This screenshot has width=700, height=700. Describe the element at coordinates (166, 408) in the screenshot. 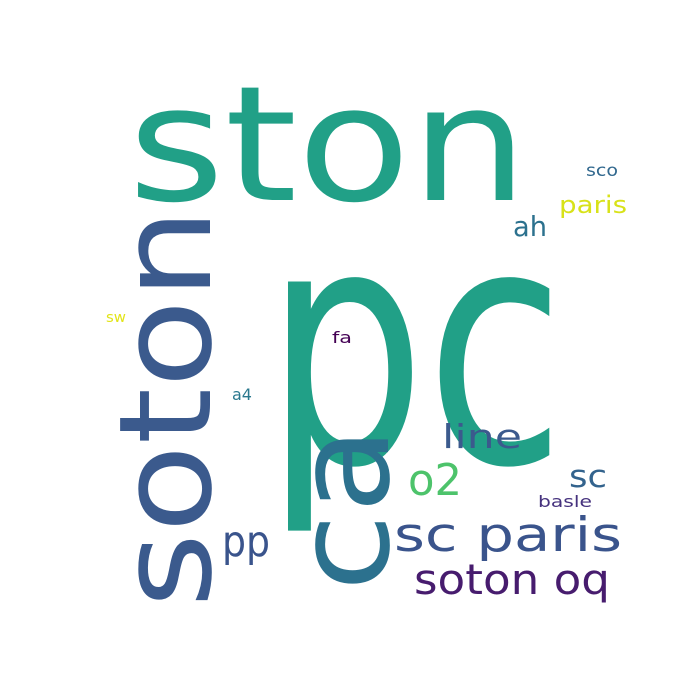

I see `word-soton: soton` at that location.